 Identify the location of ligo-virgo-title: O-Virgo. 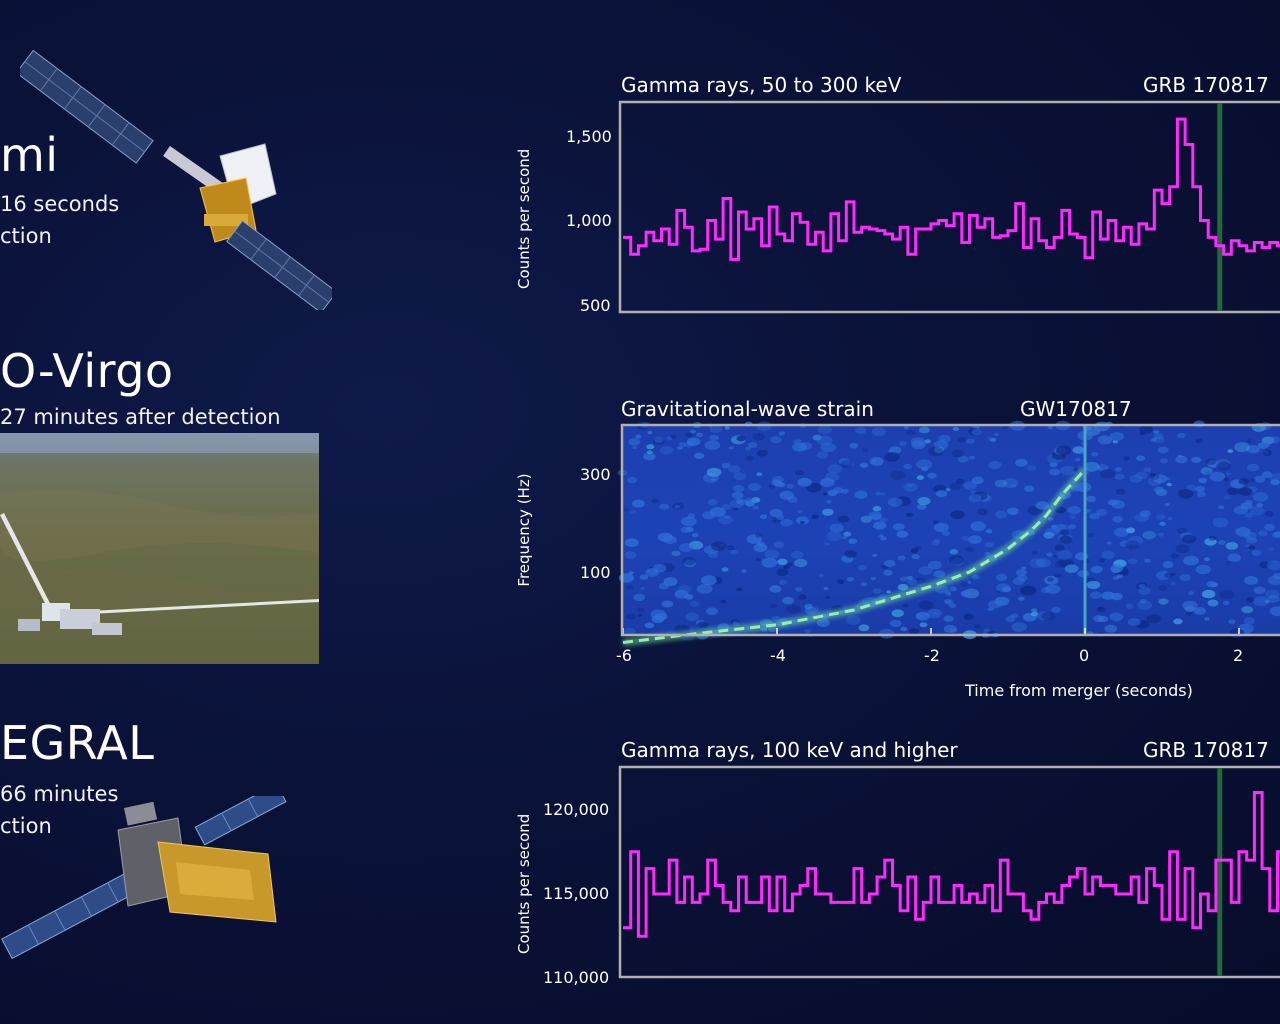
(87, 371).